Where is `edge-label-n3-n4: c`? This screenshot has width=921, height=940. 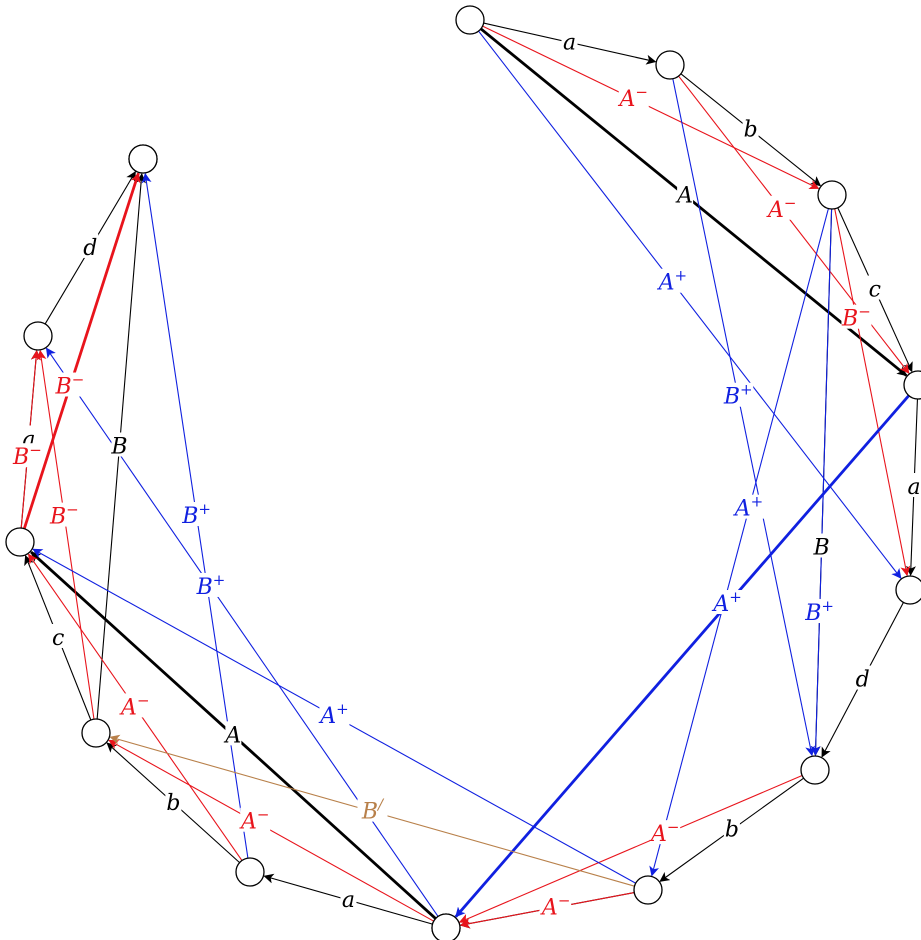 edge-label-n3-n4: c is located at coordinates (875, 290).